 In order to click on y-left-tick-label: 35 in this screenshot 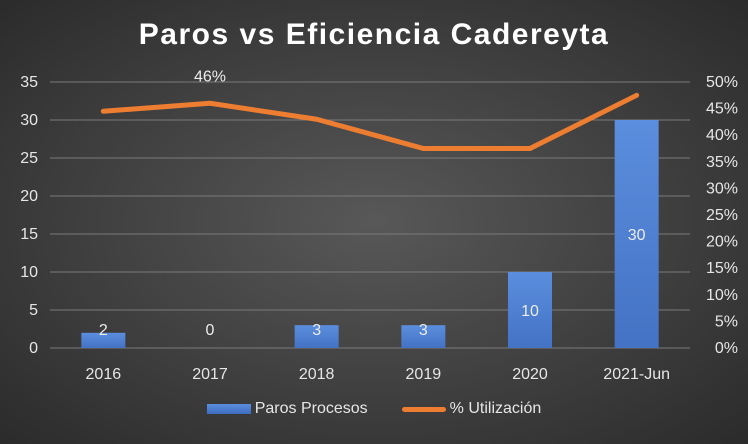, I will do `click(29, 82)`.